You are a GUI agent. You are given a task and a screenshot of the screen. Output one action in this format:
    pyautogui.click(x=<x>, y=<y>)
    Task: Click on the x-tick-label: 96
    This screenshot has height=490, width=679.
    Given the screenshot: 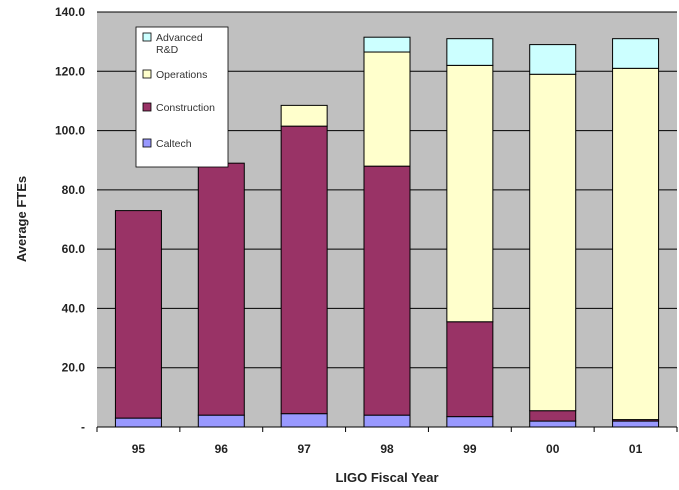 What is the action you would take?
    pyautogui.click(x=222, y=449)
    